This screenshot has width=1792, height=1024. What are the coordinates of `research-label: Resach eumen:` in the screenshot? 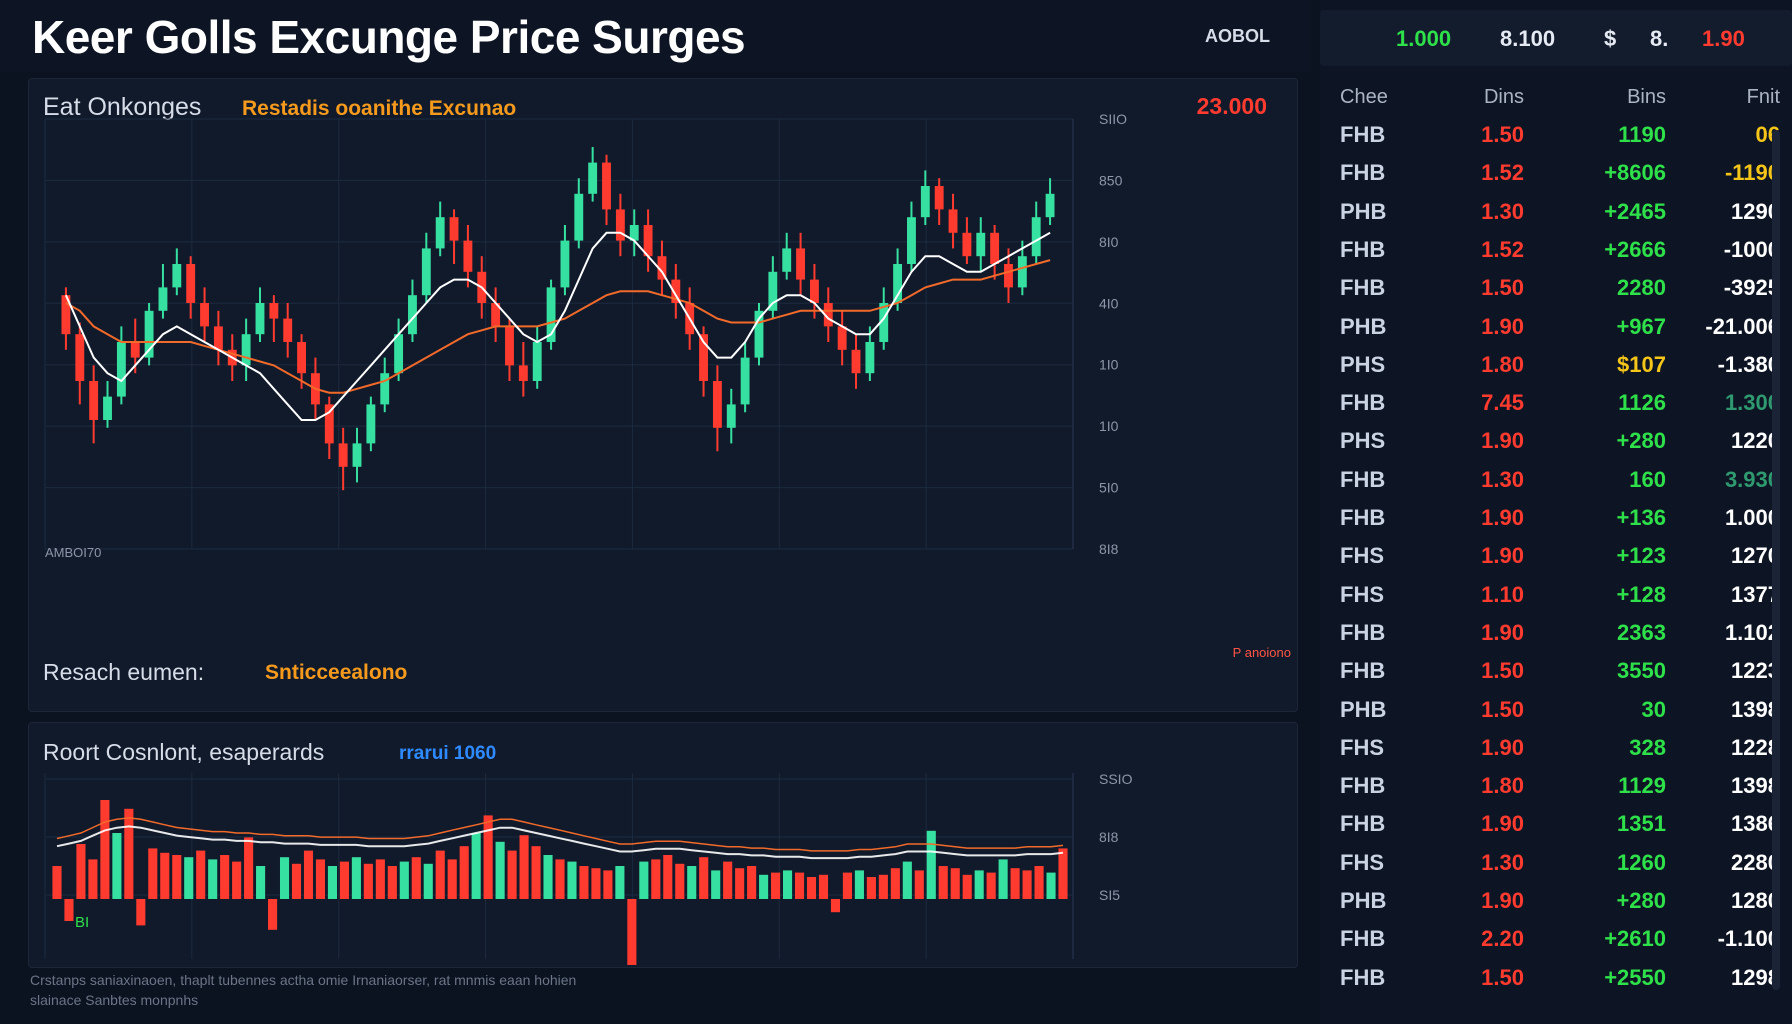 It's located at (124, 672).